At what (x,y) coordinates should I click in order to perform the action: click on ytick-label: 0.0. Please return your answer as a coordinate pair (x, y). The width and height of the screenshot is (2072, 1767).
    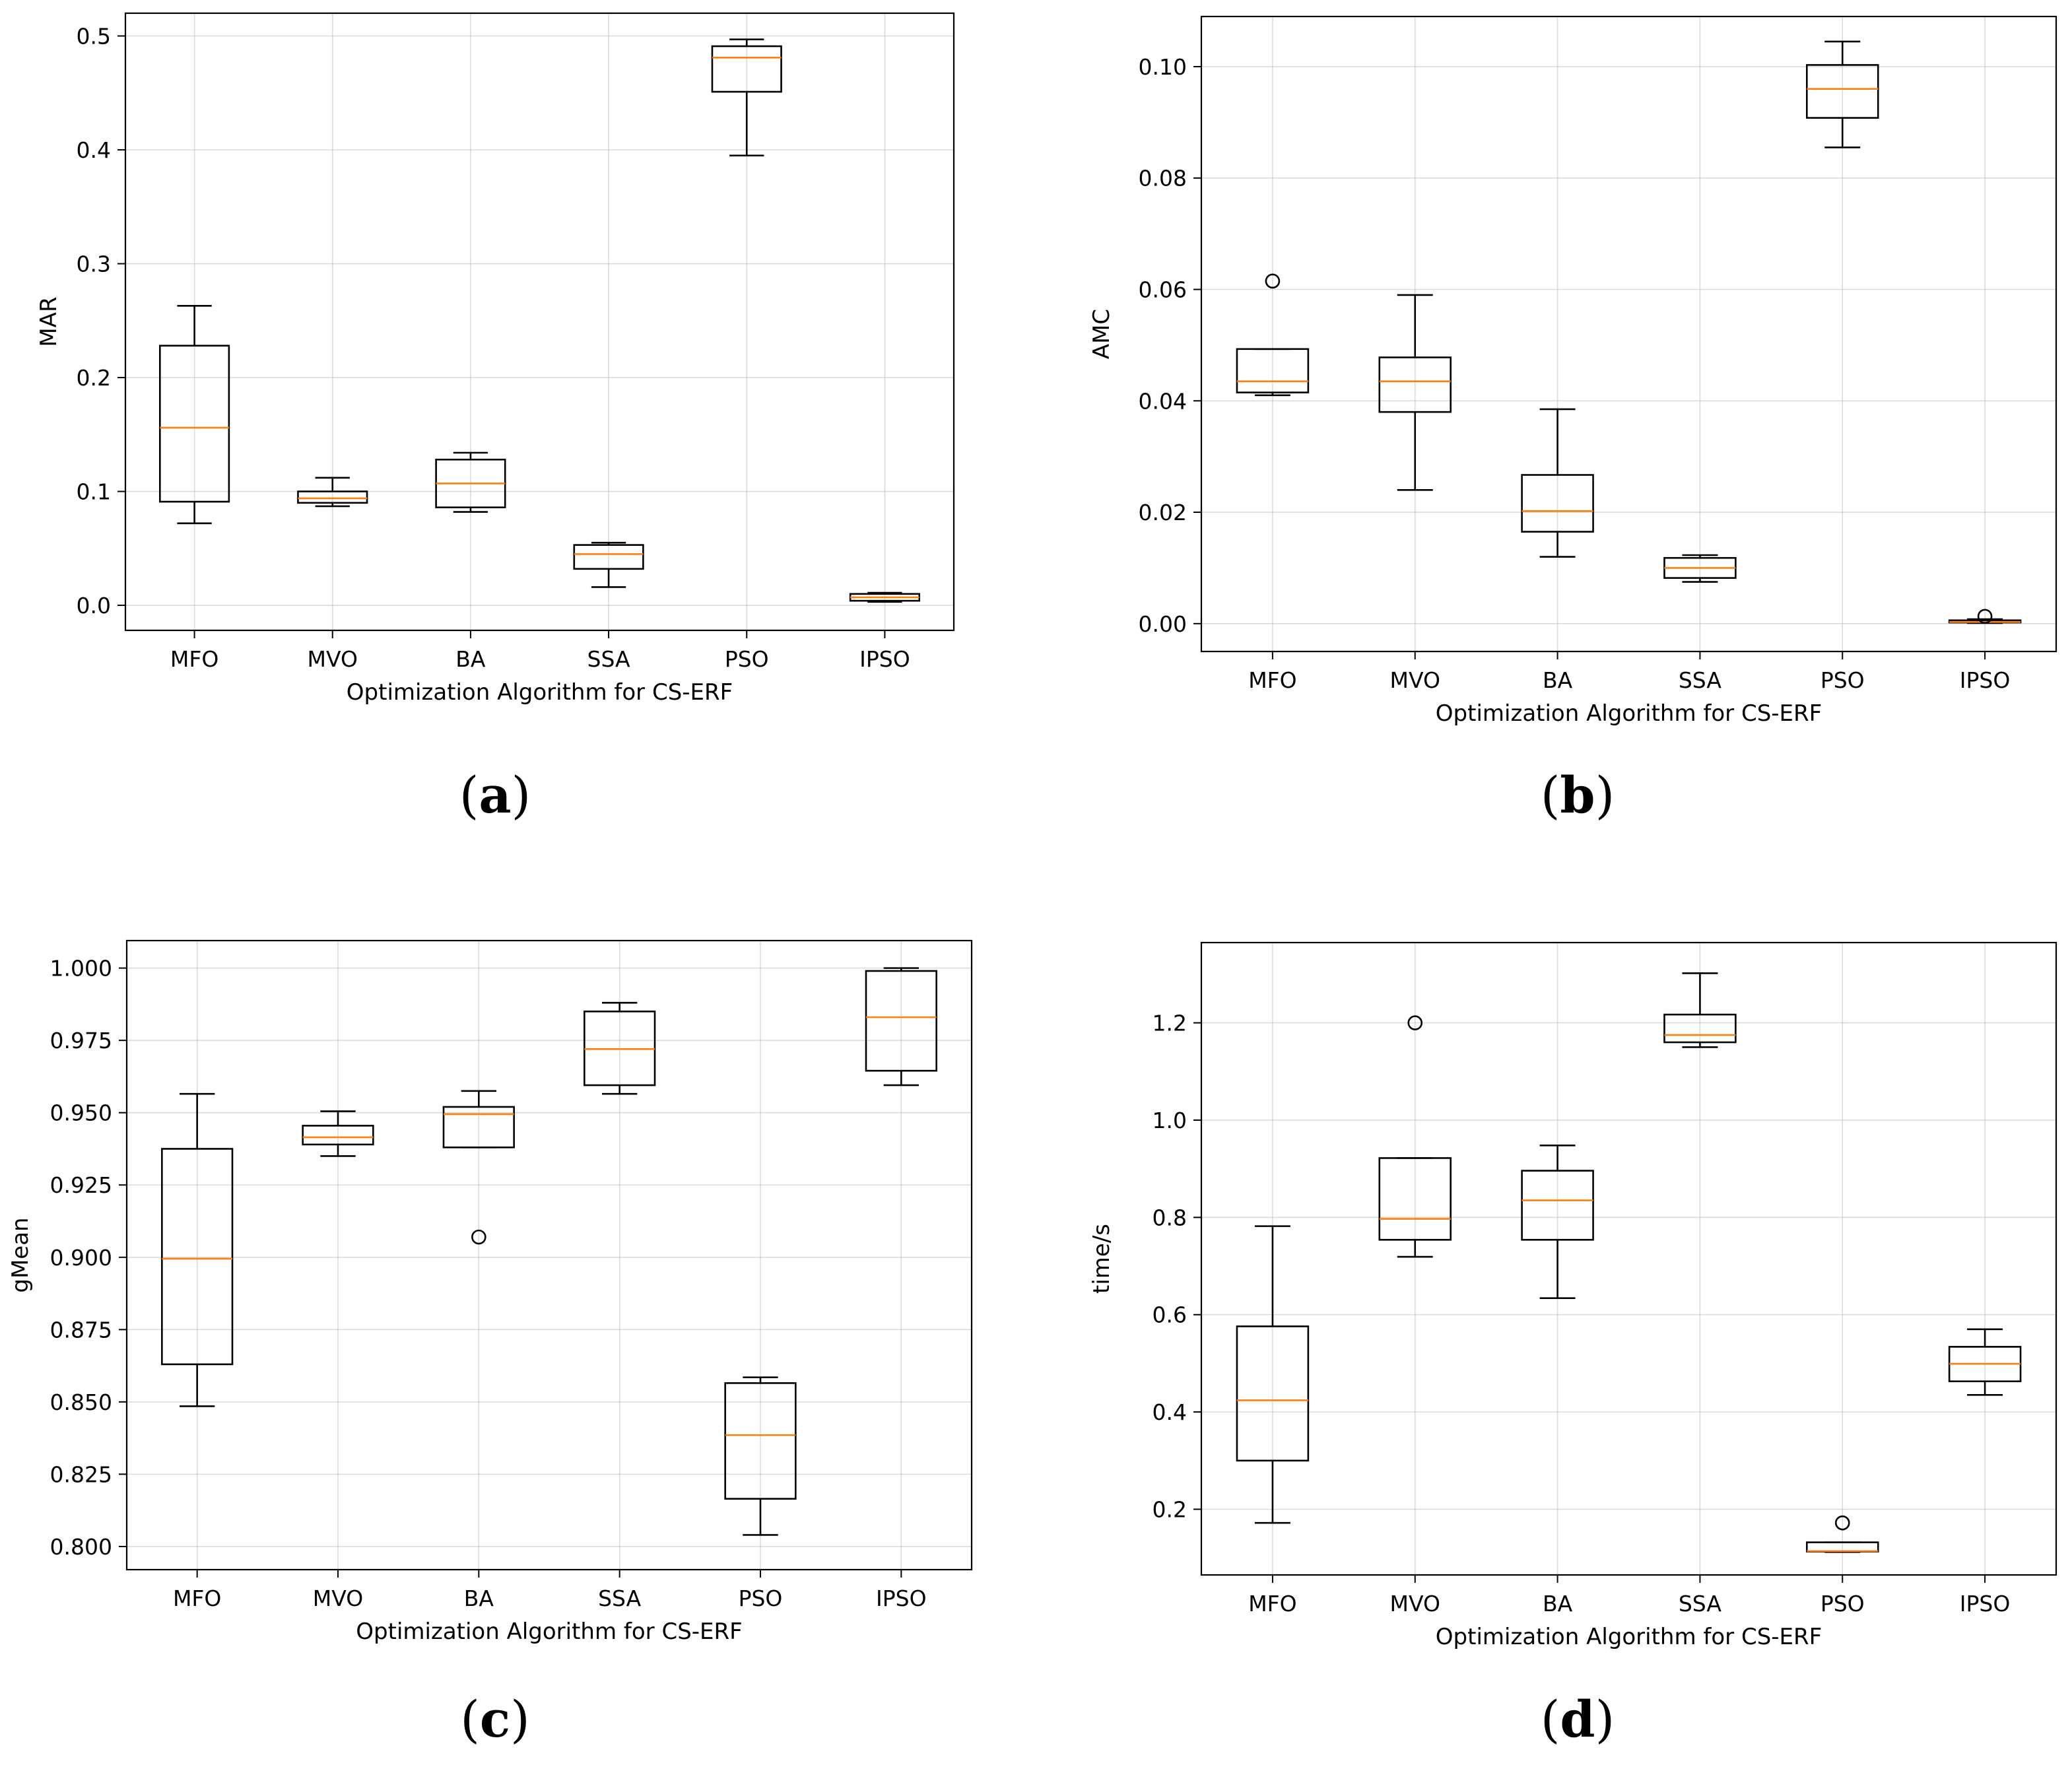
    Looking at the image, I should click on (94, 605).